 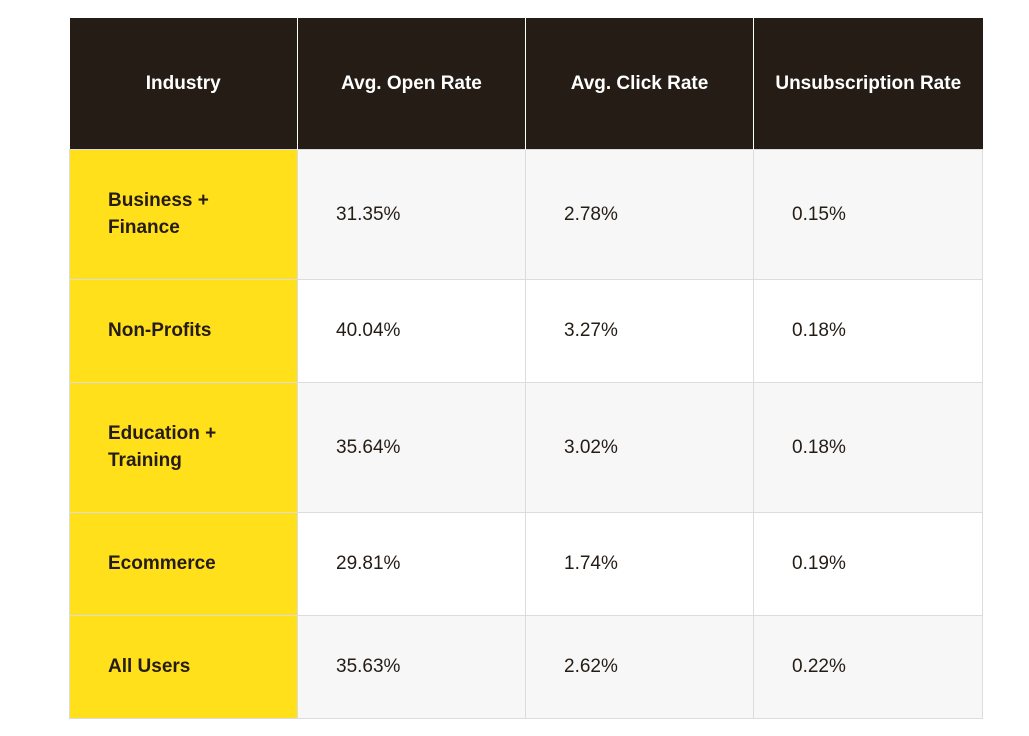 I want to click on table-row: Non-Profits 40.04% 3.27% 0.18%, so click(x=526, y=330).